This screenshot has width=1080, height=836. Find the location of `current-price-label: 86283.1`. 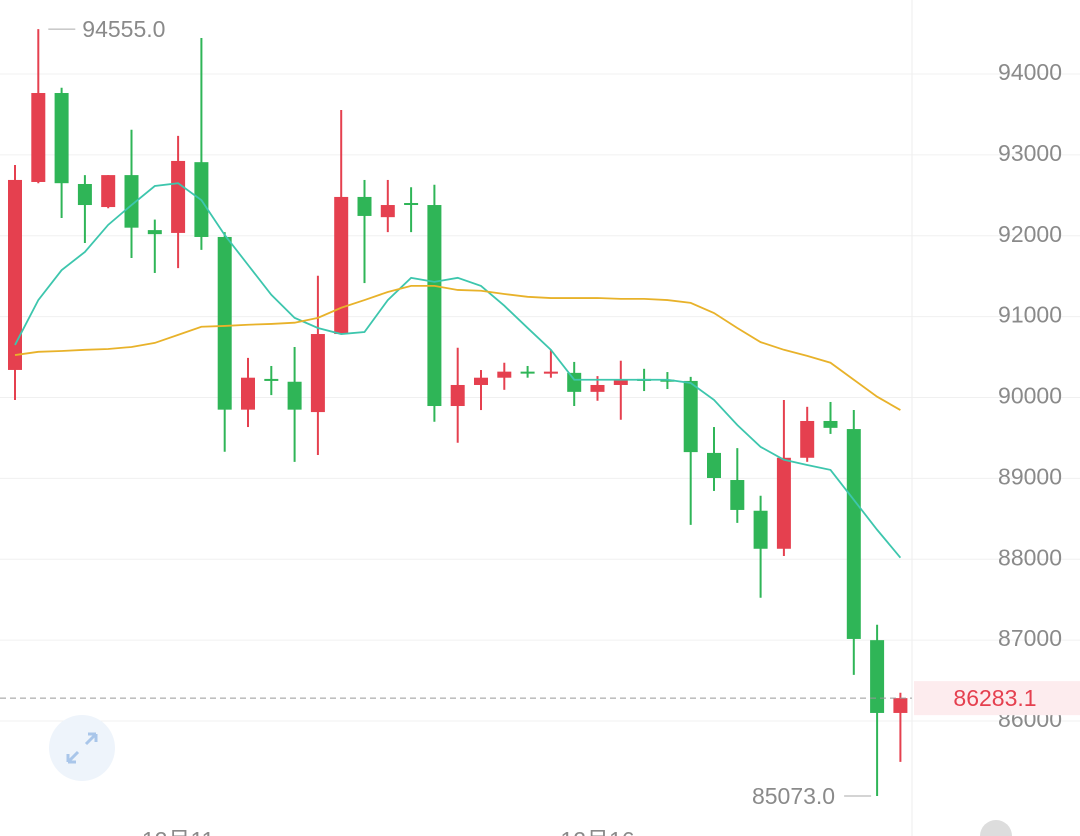

current-price-label: 86283.1 is located at coordinates (994, 698).